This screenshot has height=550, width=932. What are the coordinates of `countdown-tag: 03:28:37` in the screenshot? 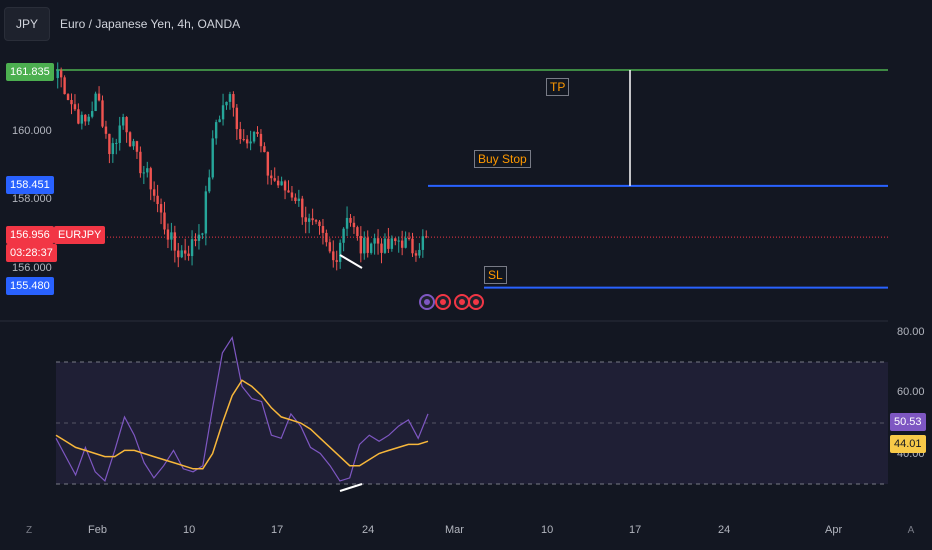 It's located at (31, 253).